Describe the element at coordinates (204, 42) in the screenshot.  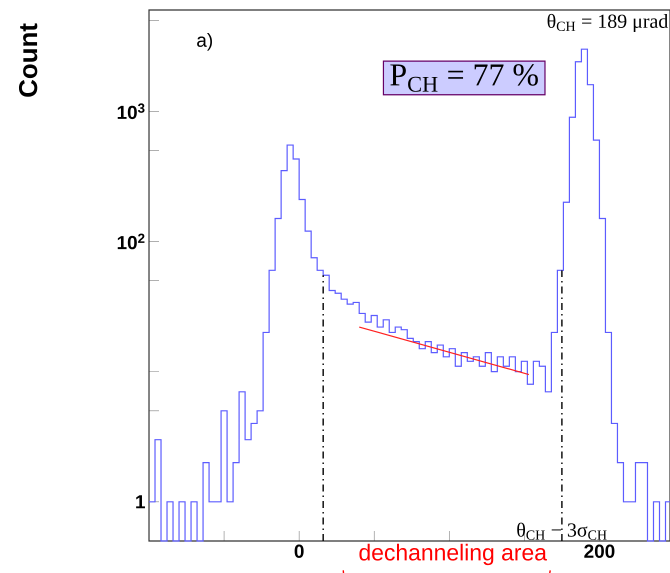
I see `annotation: a)` at that location.